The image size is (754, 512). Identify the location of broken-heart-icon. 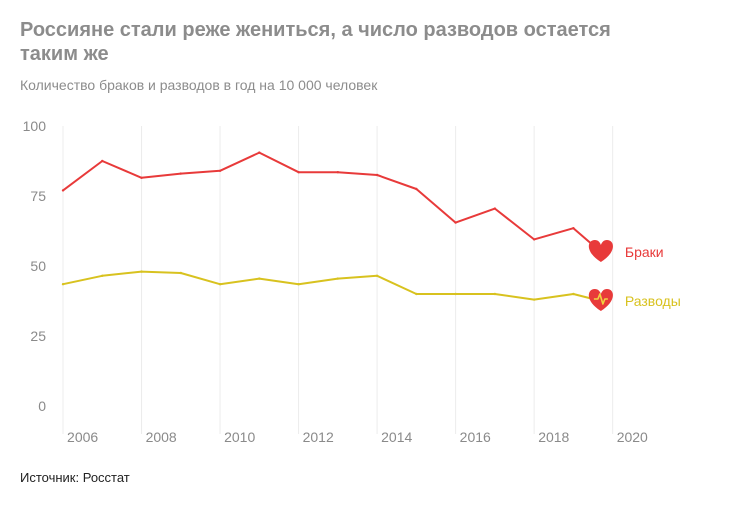
(600, 300).